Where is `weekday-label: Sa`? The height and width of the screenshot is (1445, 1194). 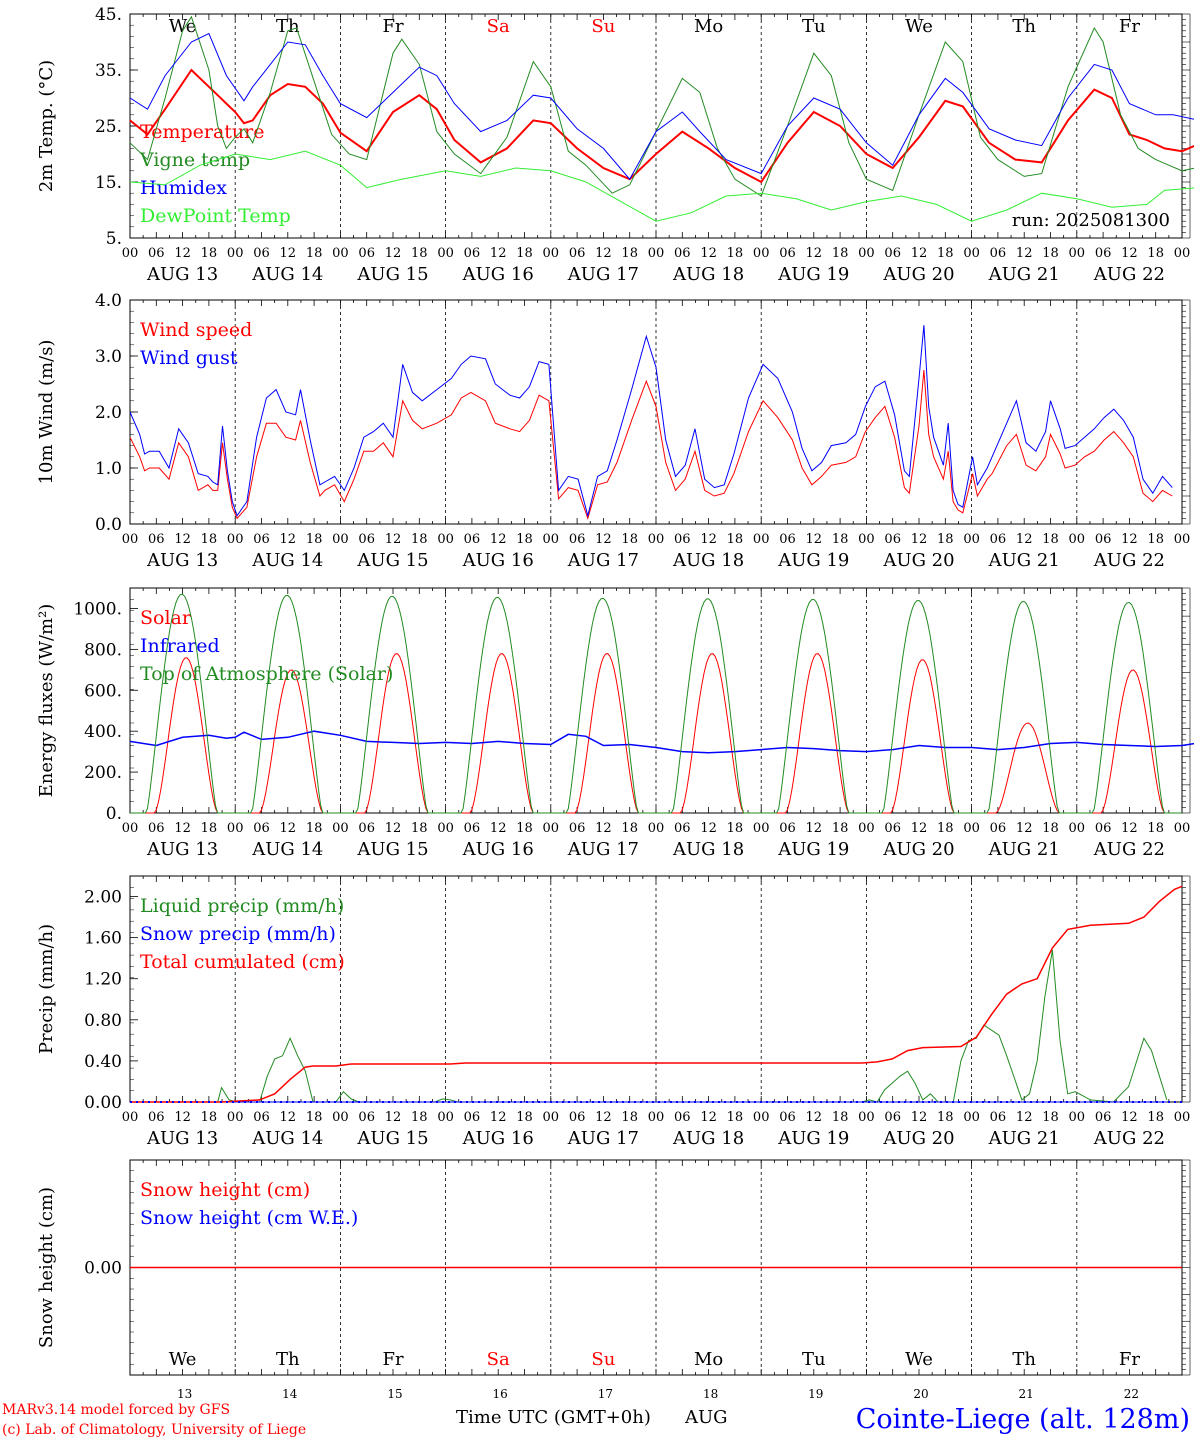 weekday-label: Sa is located at coordinates (498, 1359).